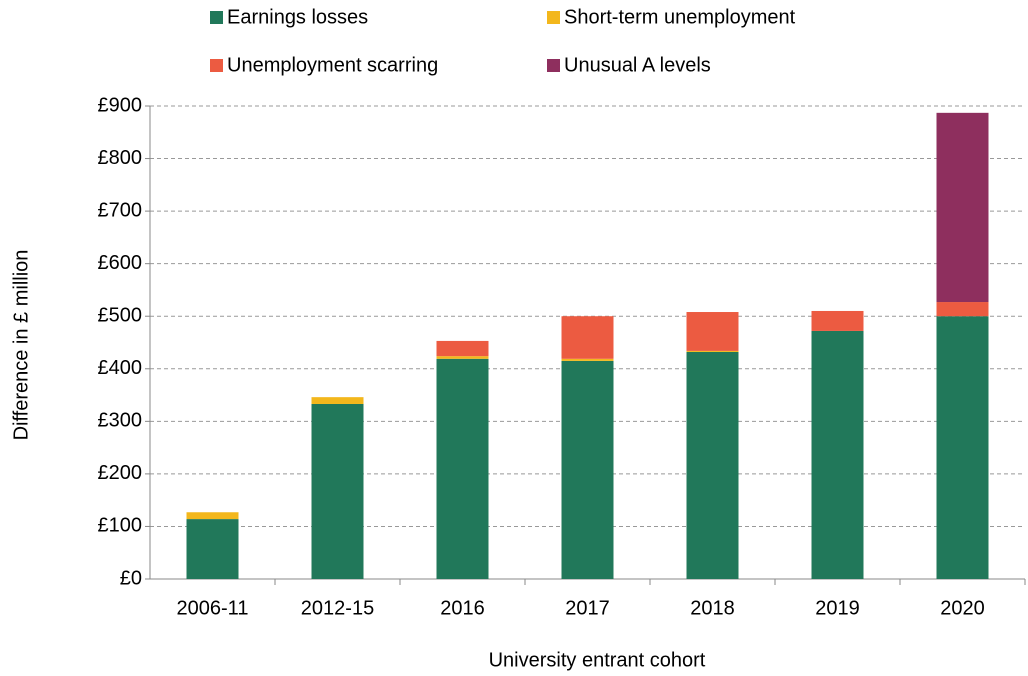  Describe the element at coordinates (120, 316) in the screenshot. I see `y-tick-label: £500` at that location.